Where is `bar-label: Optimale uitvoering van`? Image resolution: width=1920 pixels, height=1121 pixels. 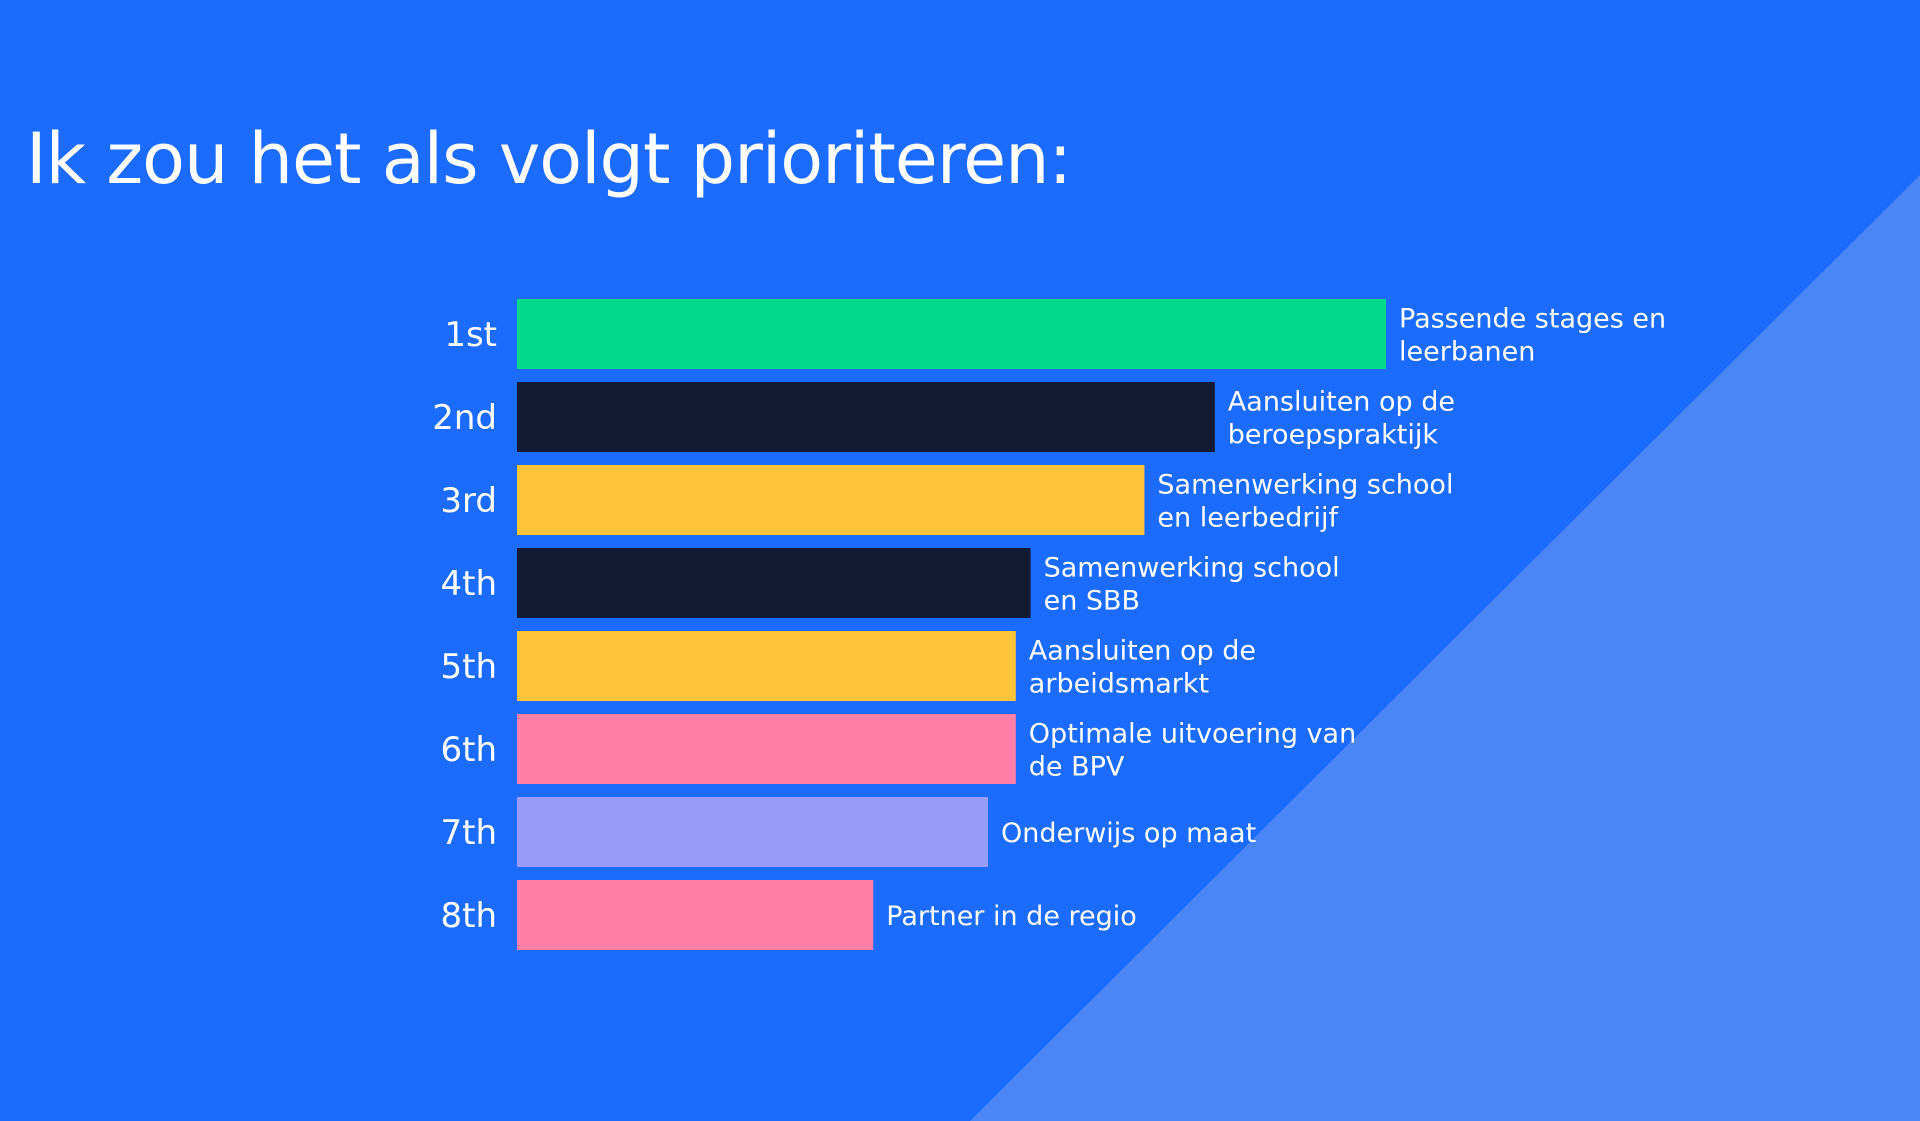 bar-label: Optimale uitvoering van is located at coordinates (1192, 734).